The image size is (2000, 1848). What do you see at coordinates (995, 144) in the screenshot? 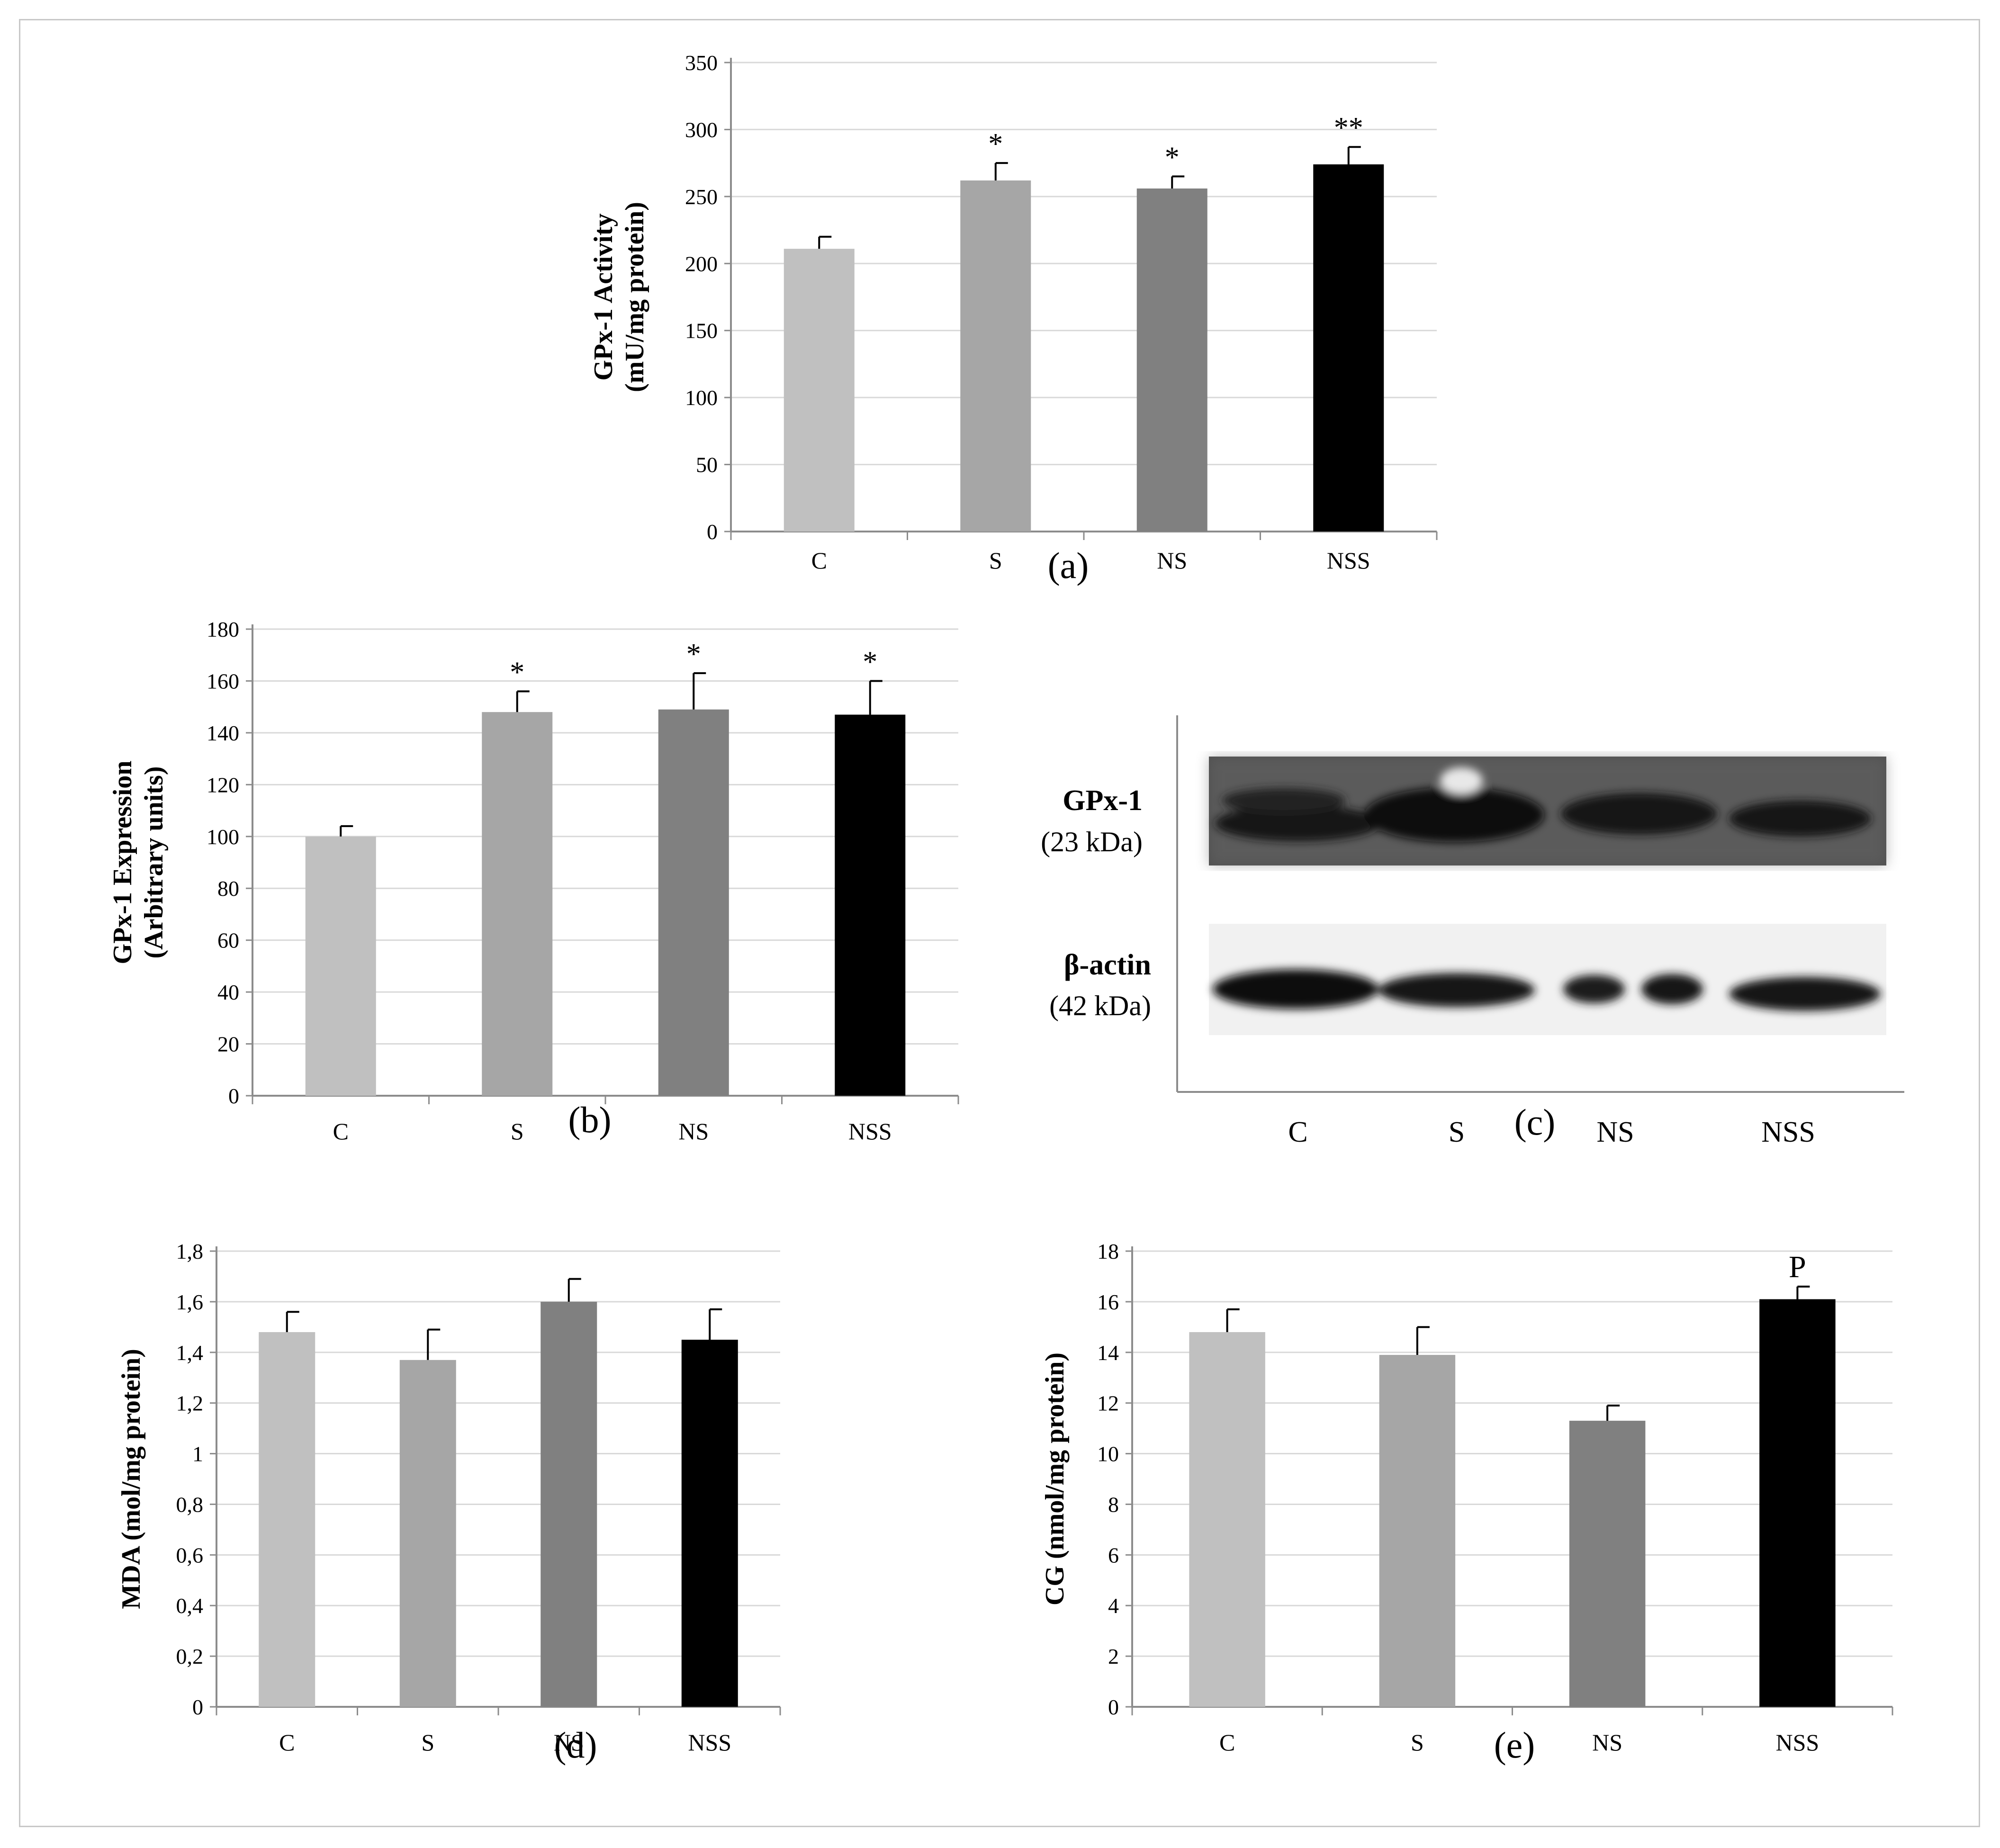
I see `chart-a-significance-s: *` at bounding box center [995, 144].